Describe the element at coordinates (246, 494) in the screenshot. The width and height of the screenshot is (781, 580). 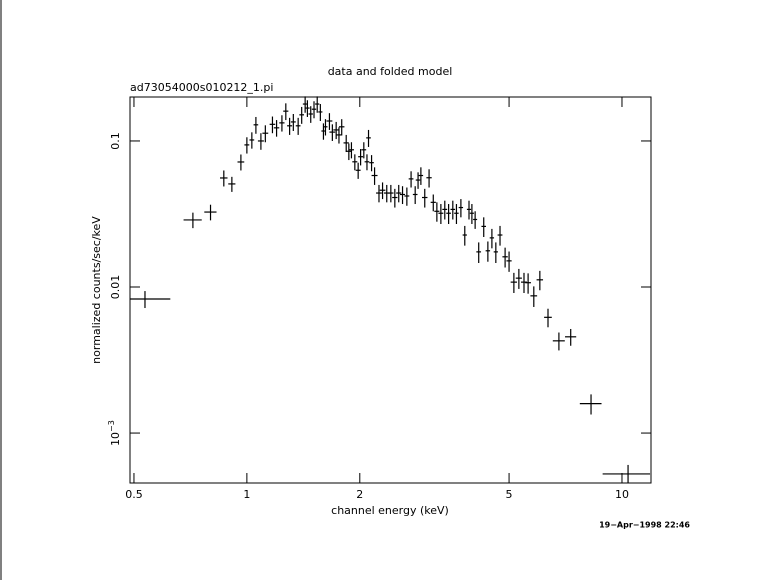
I see `x-tick-label: 1` at that location.